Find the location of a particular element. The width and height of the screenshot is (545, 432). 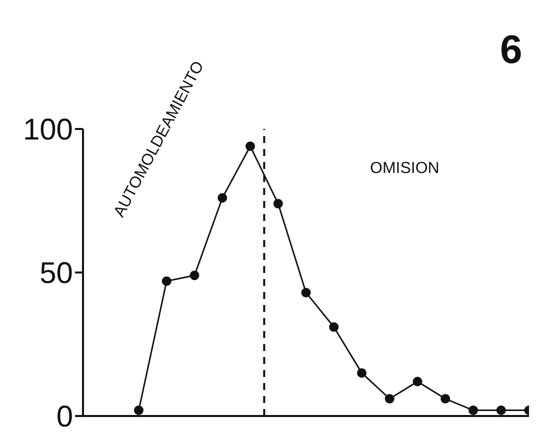

y-tick-label: 0 is located at coordinates (64, 416).